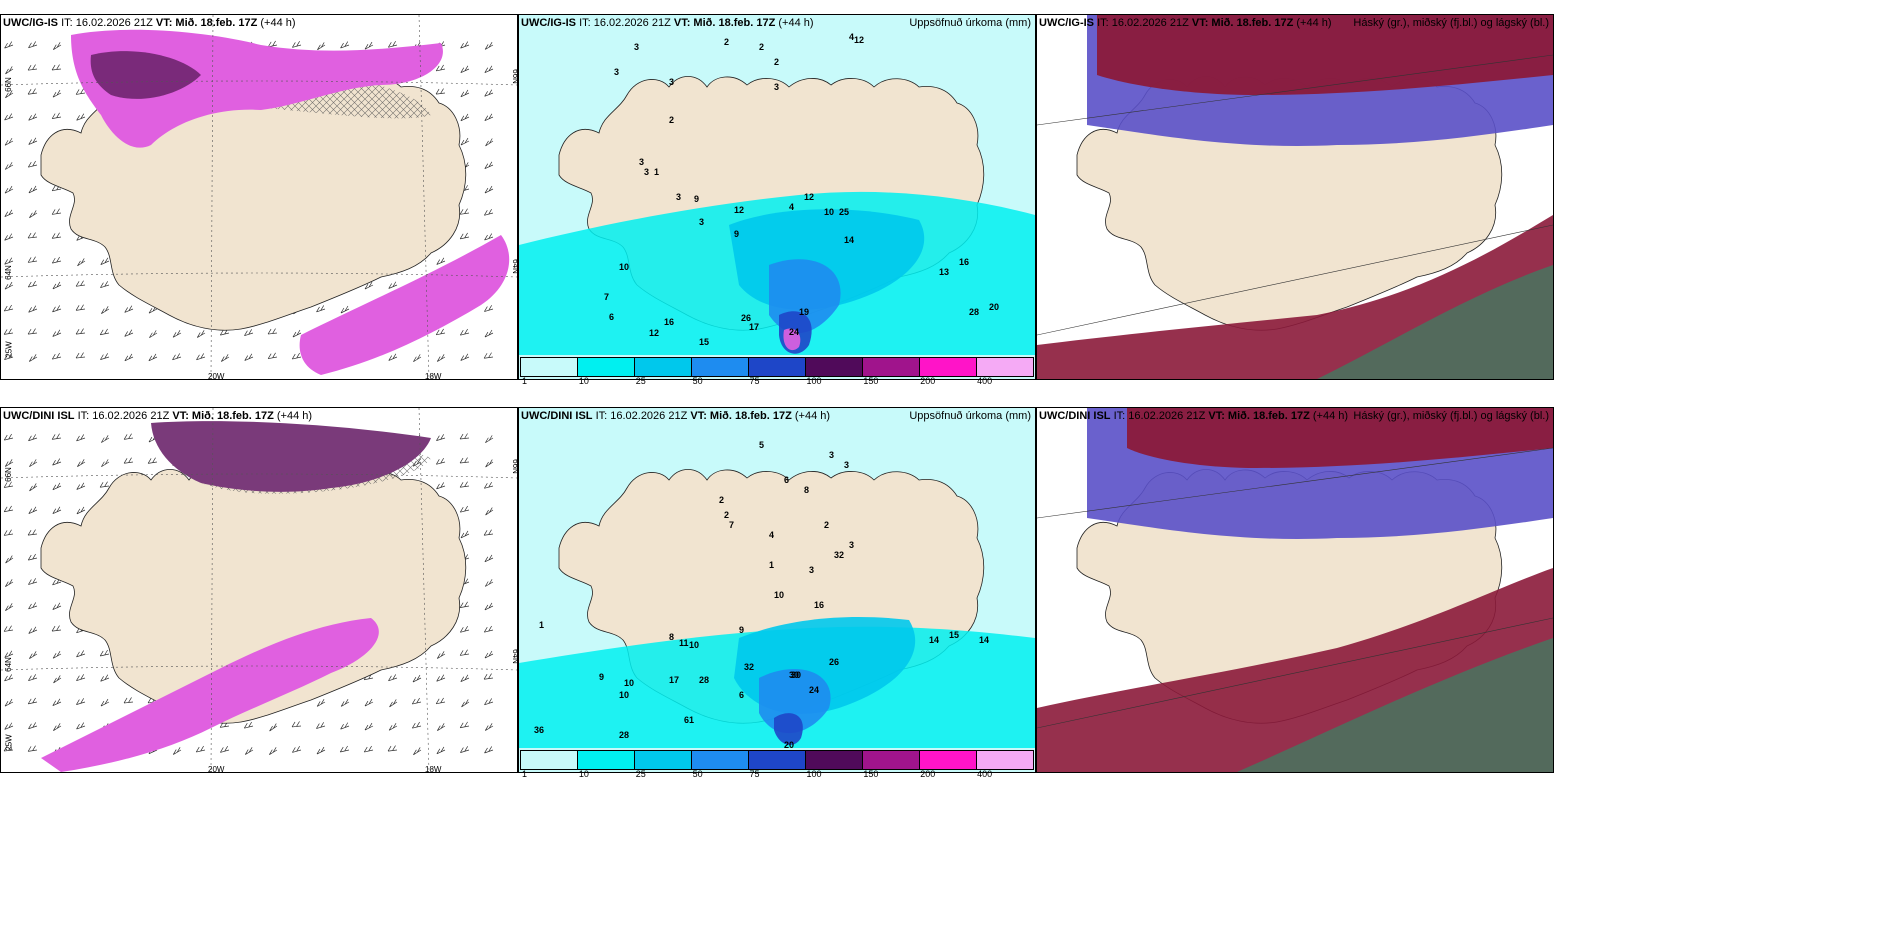  I want to click on lat-label-66-right-bot: 66N, so click(515, 466).